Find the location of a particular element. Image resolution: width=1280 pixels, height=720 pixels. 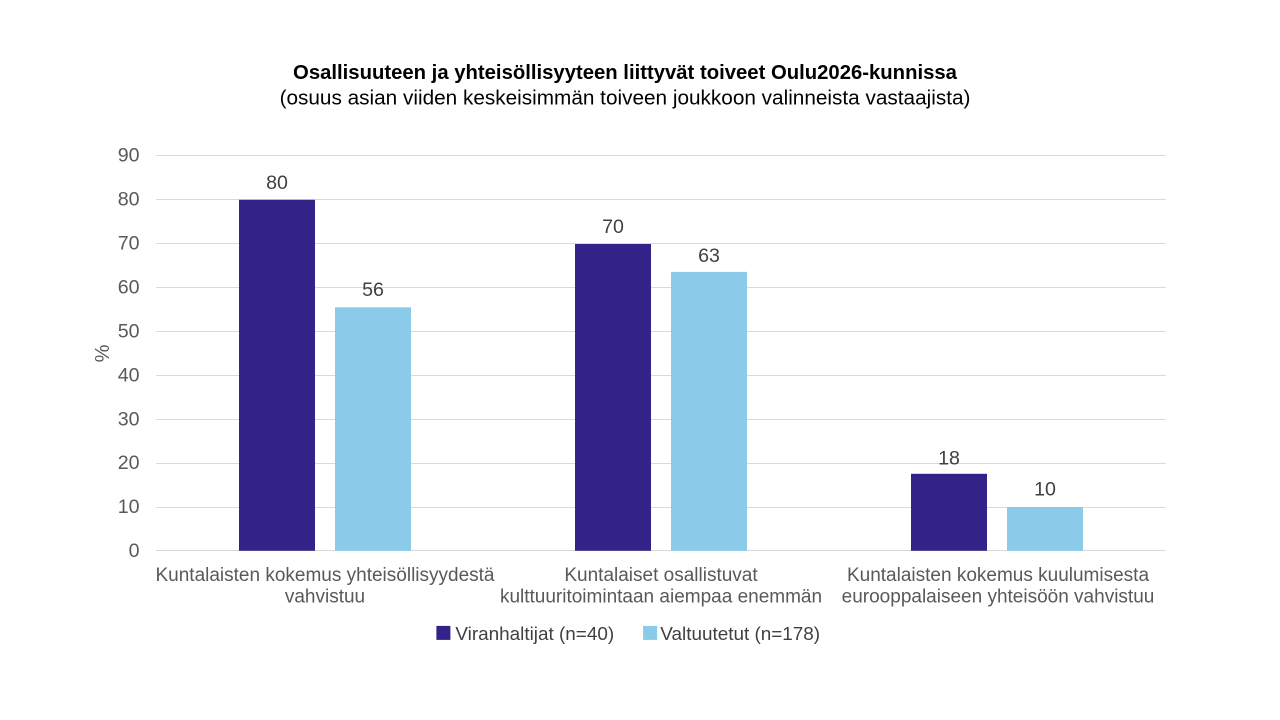

svg-text: 18 is located at coordinates (949, 458).